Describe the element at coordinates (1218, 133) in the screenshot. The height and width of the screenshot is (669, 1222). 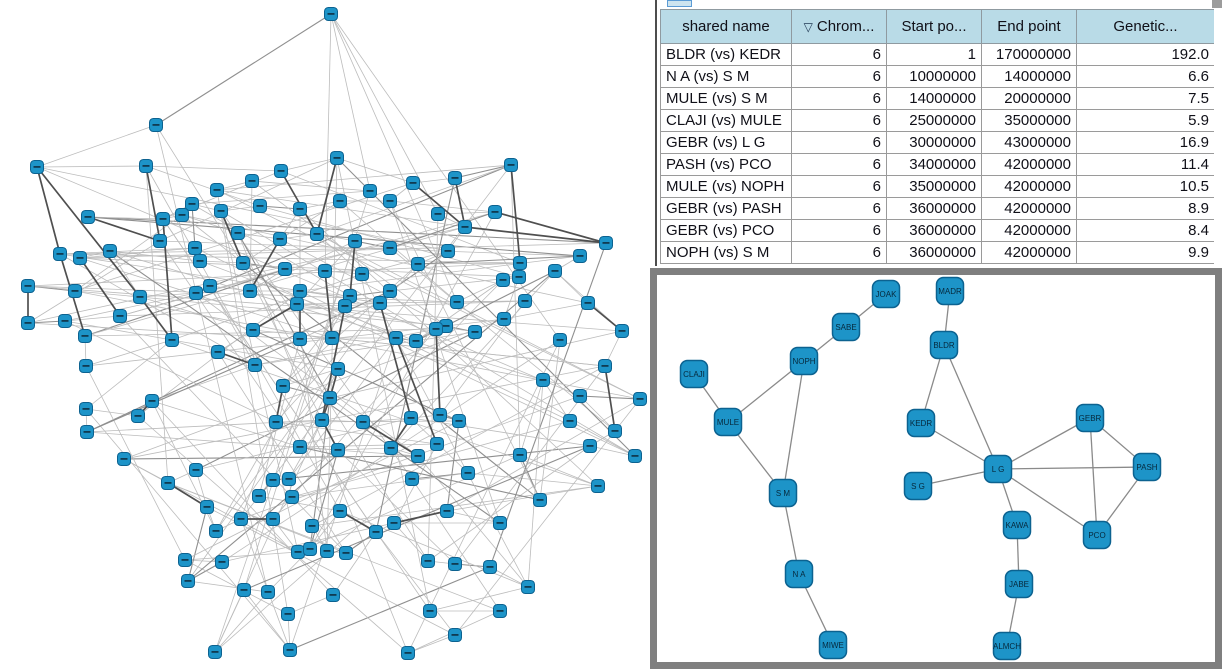
I see `vertical-scrollbar` at that location.